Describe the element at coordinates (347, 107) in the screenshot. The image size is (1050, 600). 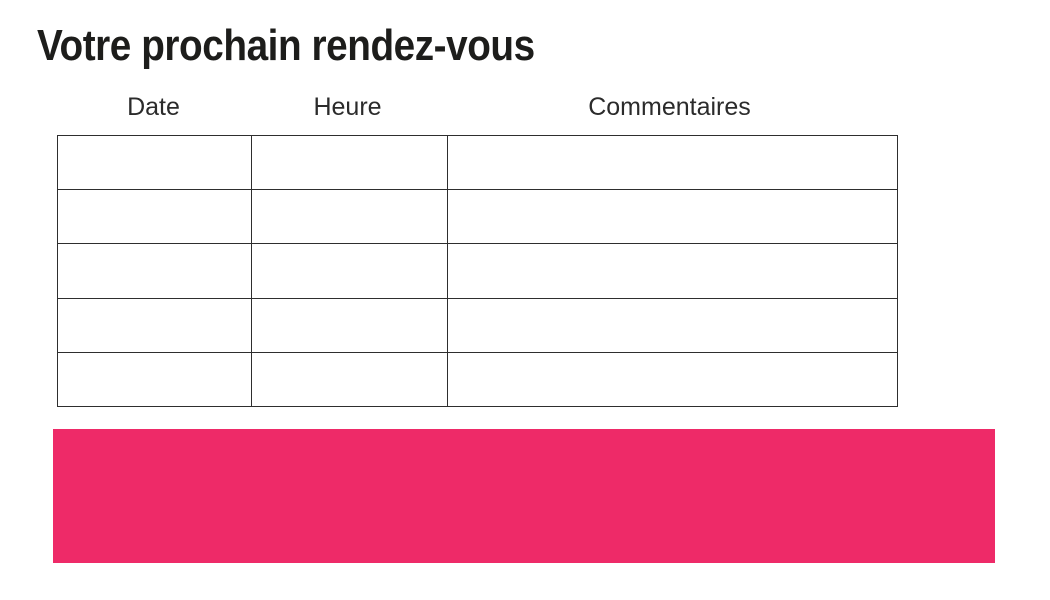
I see `column-header-heure: Heure` at that location.